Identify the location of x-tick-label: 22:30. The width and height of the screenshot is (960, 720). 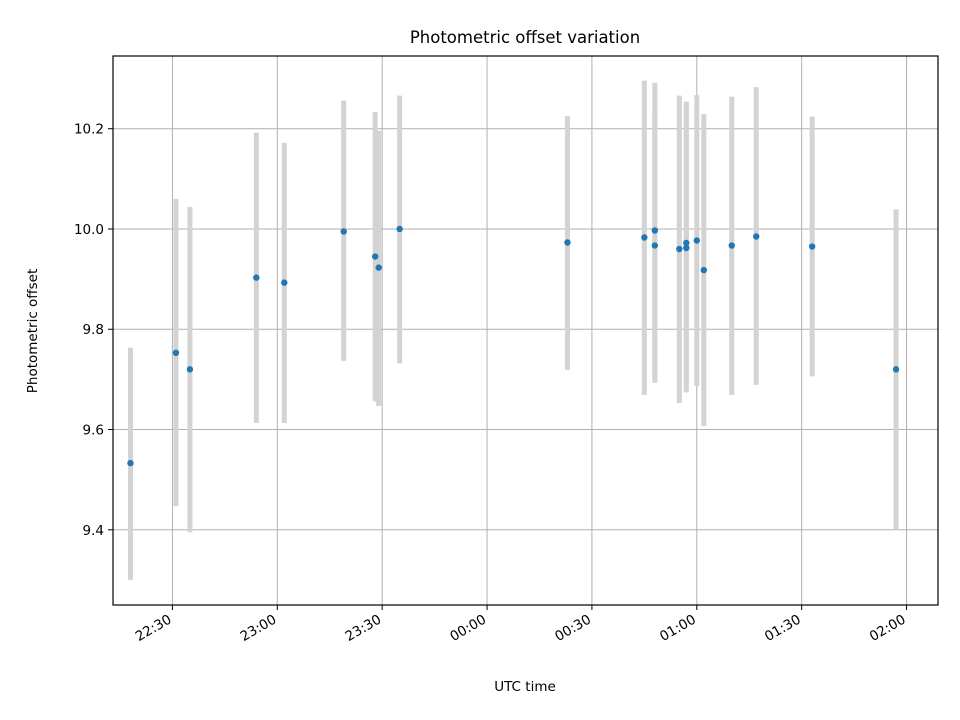
(154, 628).